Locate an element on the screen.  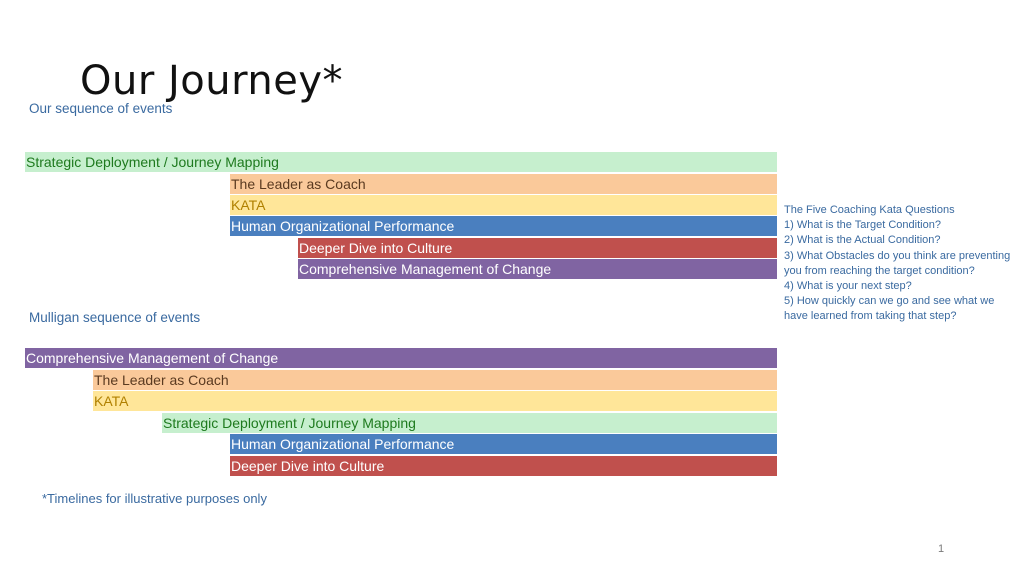
question-item-2: 2) What is the Actual Condition? is located at coordinates (862, 240).